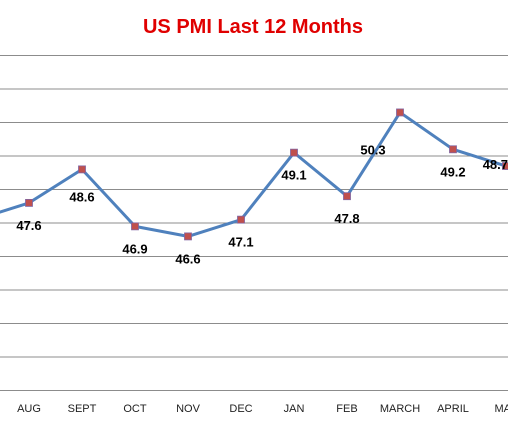  Describe the element at coordinates (495, 164) in the screenshot. I see `data-label: 48.7` at that location.